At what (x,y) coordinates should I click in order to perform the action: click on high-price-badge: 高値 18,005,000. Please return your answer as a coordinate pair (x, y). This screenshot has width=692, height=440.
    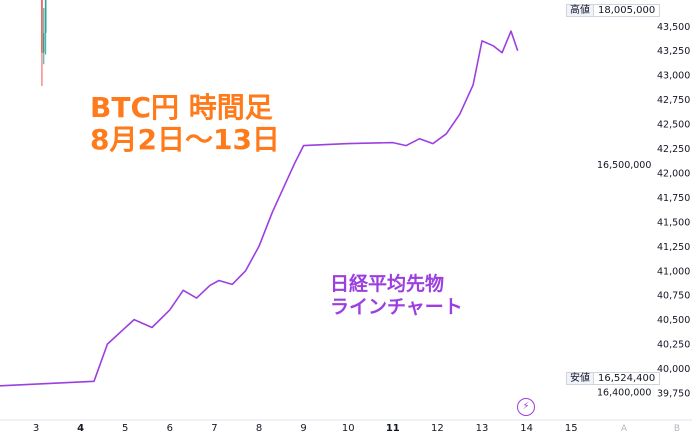
    Looking at the image, I should click on (613, 10).